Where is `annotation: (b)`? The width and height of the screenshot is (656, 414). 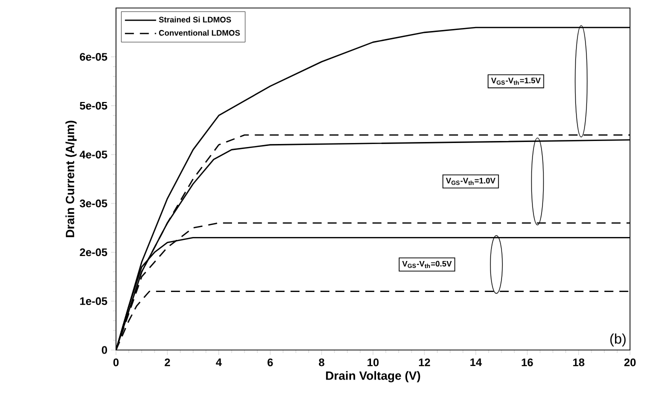 annotation: (b) is located at coordinates (618, 339).